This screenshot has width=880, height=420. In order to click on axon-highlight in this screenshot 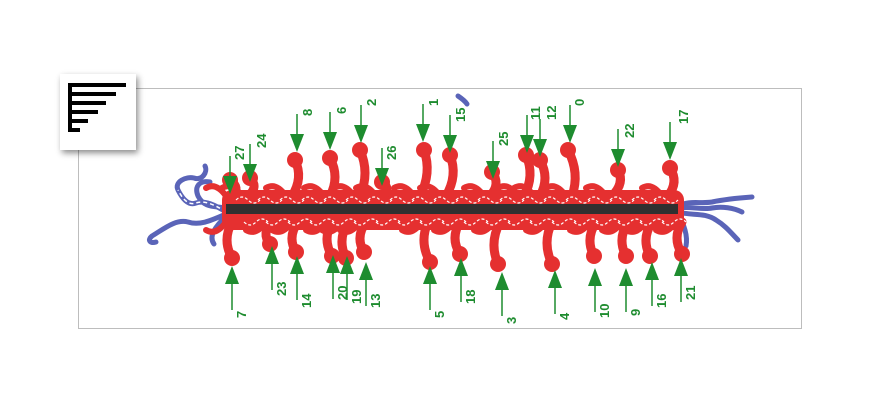, I will do `click(202, 201)`.